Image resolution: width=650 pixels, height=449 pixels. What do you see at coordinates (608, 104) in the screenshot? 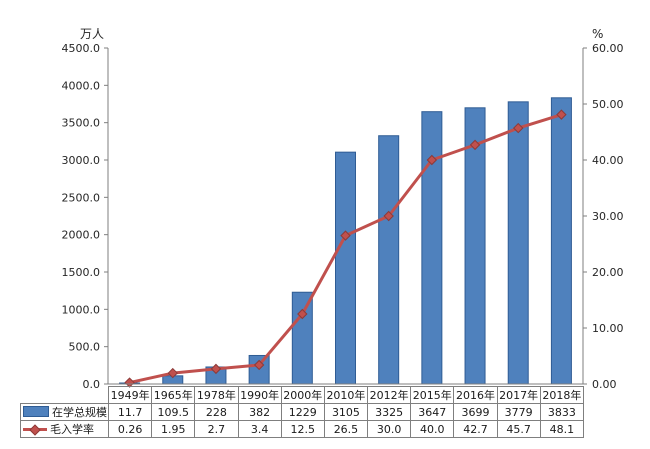
I see `right-axis-tick-label: 50.00` at bounding box center [608, 104].